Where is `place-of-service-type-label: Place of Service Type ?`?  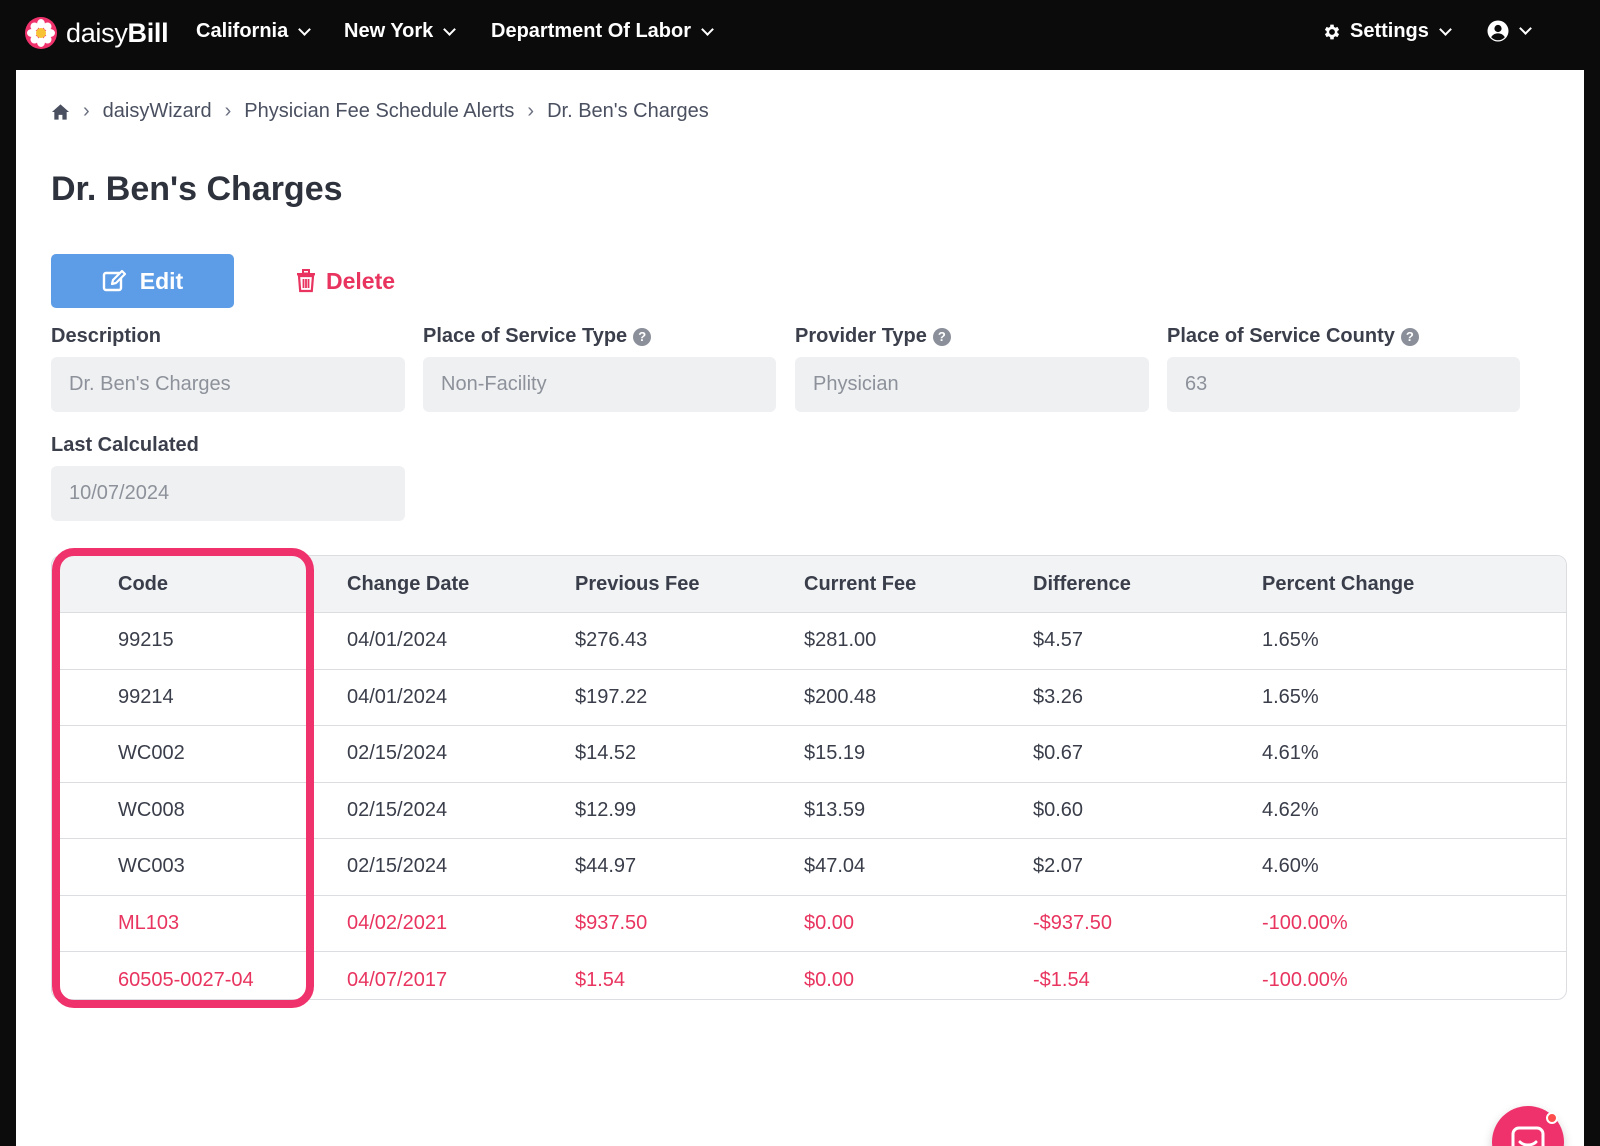
place-of-service-type-label: Place of Service Type ? is located at coordinates (537, 336).